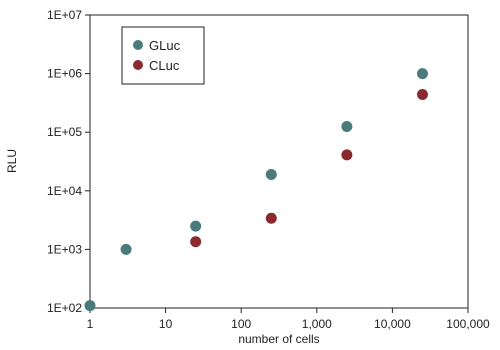  What do you see at coordinates (64, 308) in the screenshot?
I see `y-tick-label: 1E+02` at bounding box center [64, 308].